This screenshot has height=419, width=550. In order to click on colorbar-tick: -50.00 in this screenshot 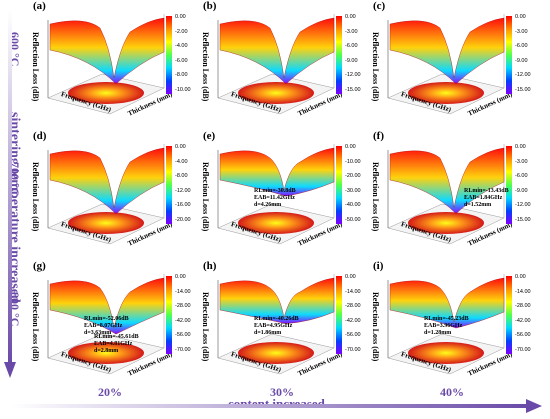, I will do `click(353, 219)`.